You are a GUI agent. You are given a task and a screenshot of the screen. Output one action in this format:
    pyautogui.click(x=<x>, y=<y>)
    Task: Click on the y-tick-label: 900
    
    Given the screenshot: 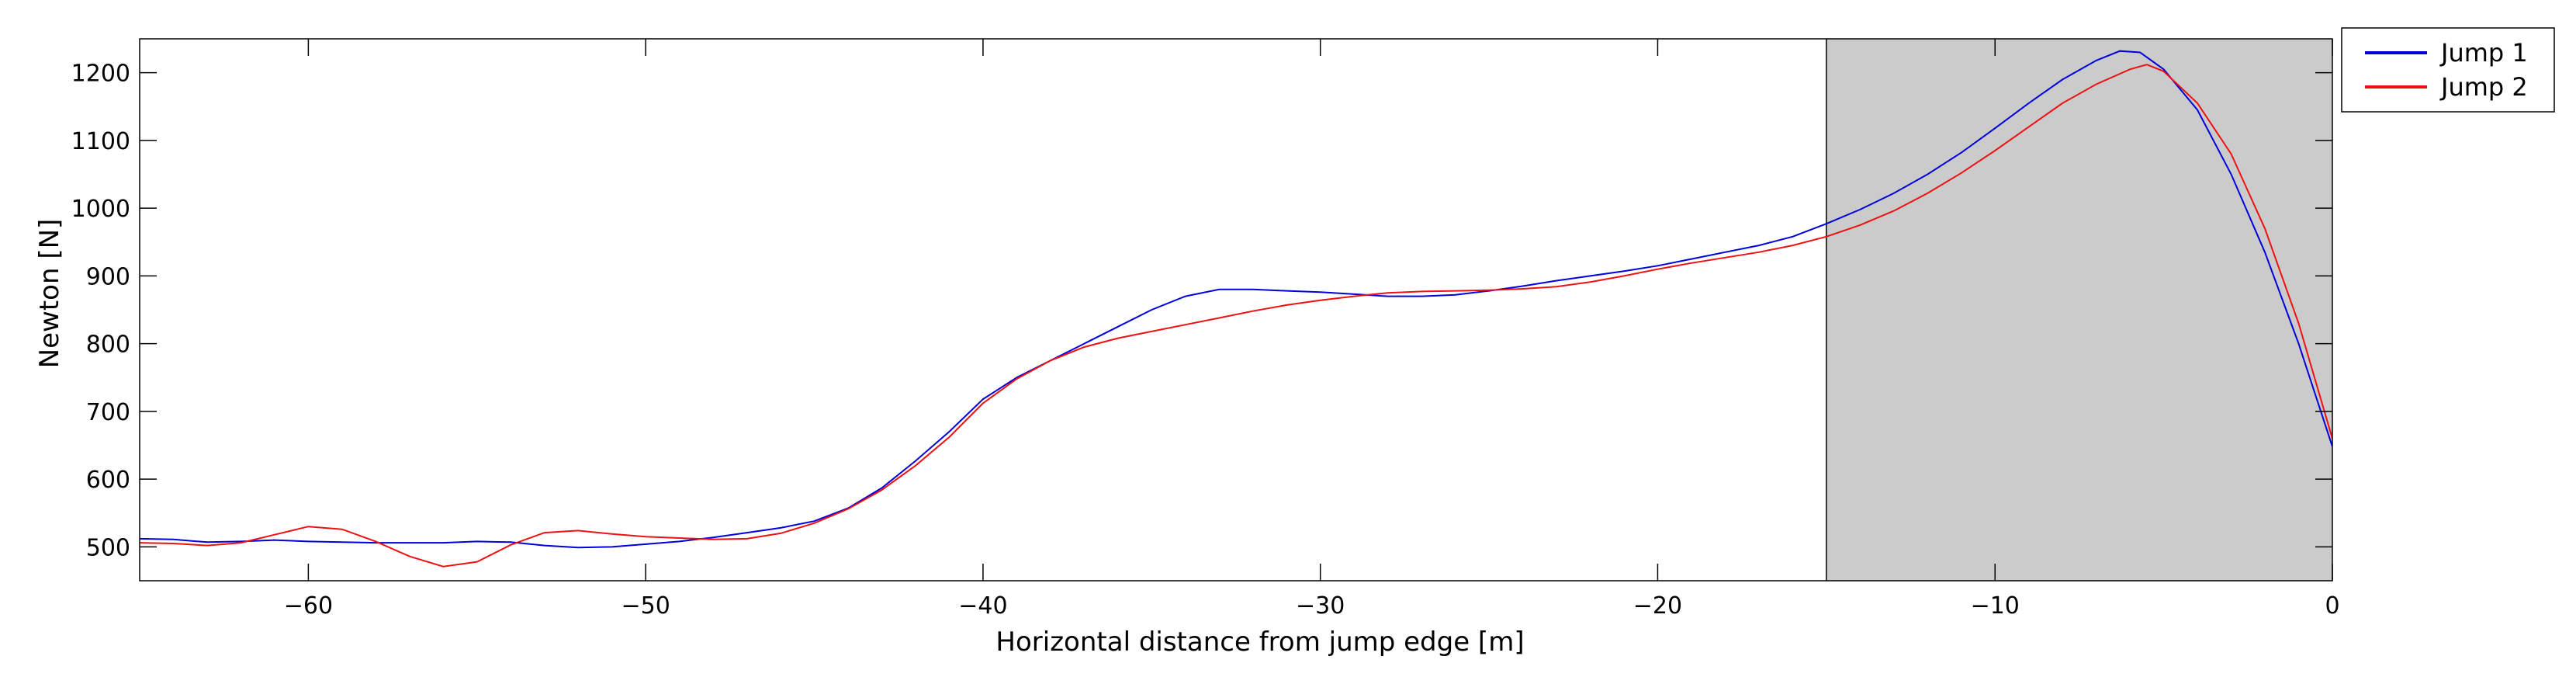 What is the action you would take?
    pyautogui.click(x=108, y=276)
    